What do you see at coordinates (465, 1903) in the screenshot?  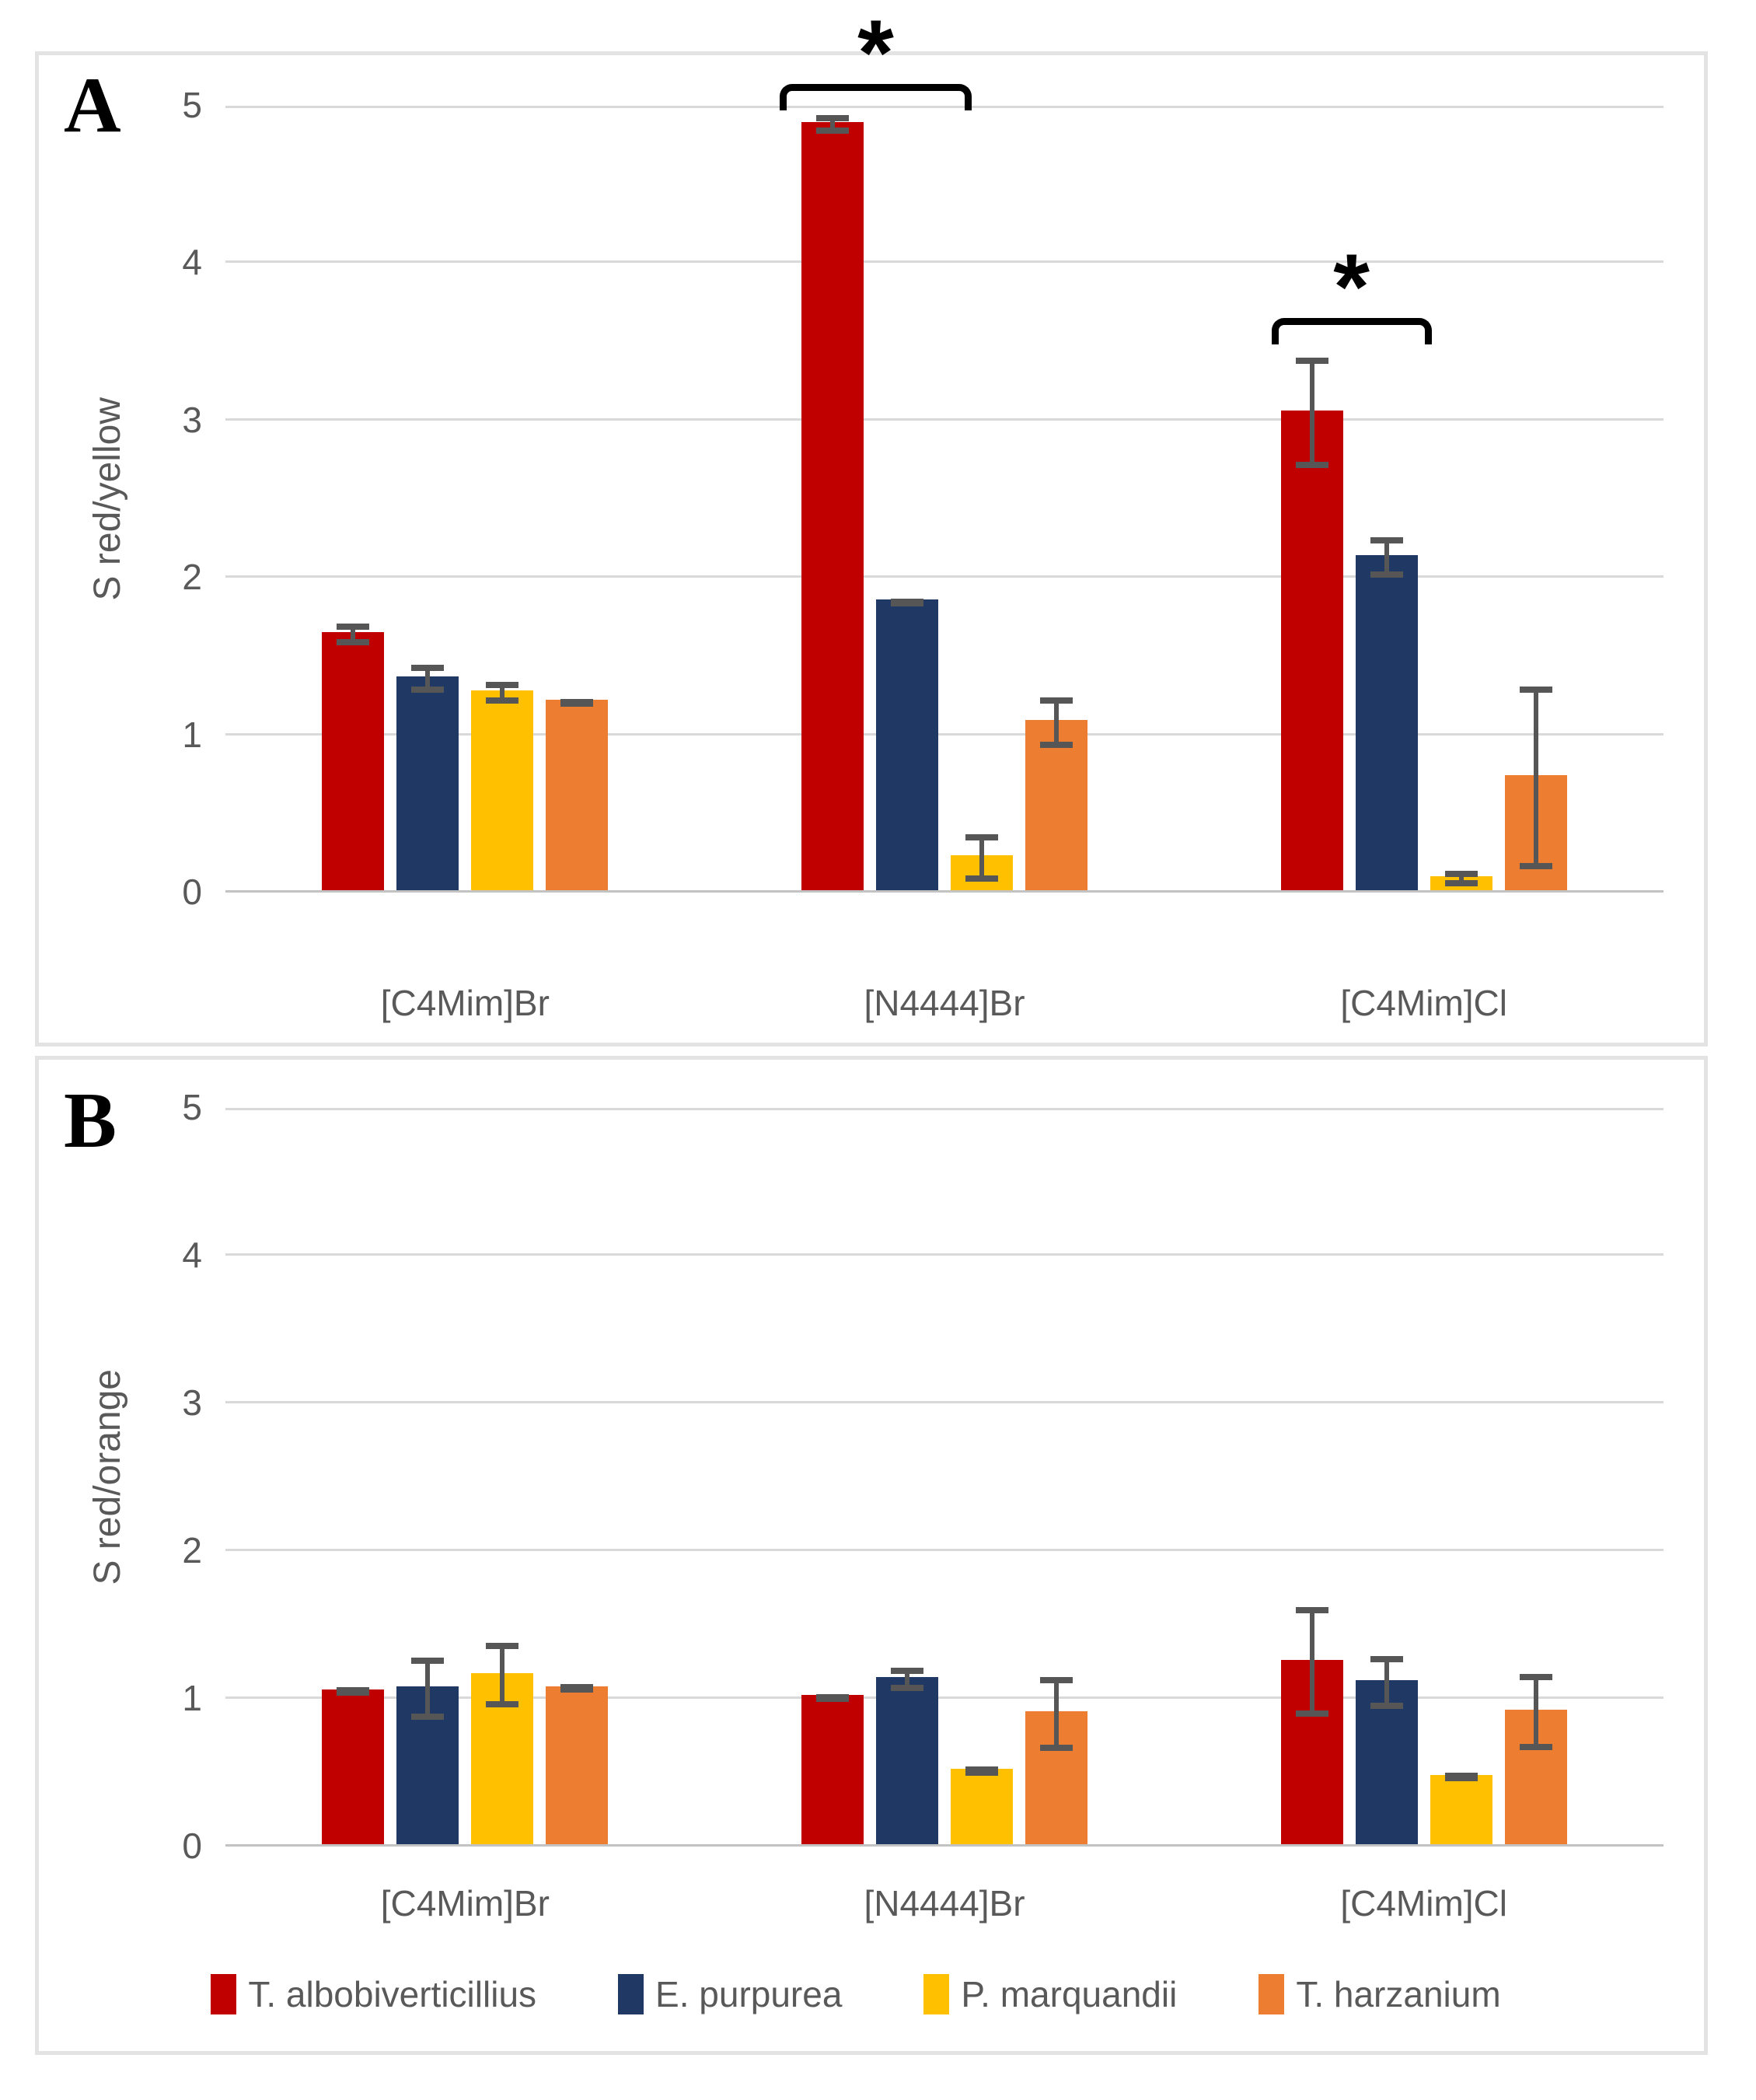 I see `x-category-label-0: [C4Mim]Br` at bounding box center [465, 1903].